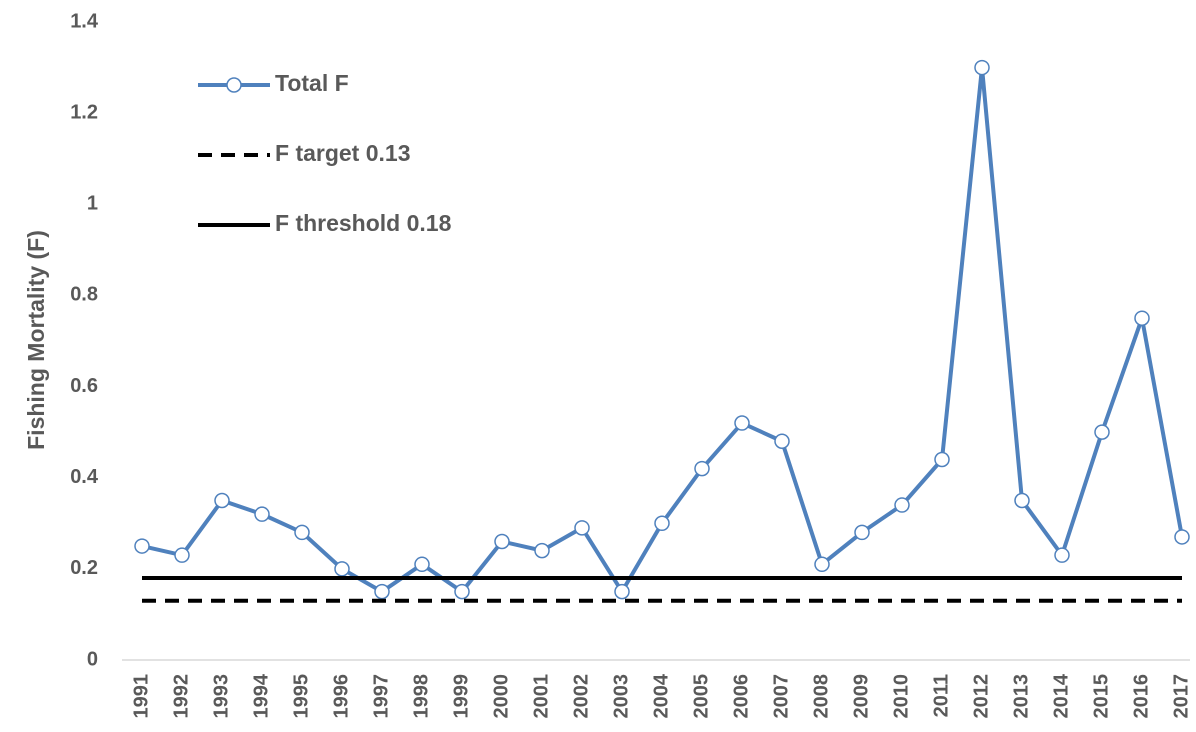  Describe the element at coordinates (92, 204) in the screenshot. I see `y-tick-label: 1` at that location.